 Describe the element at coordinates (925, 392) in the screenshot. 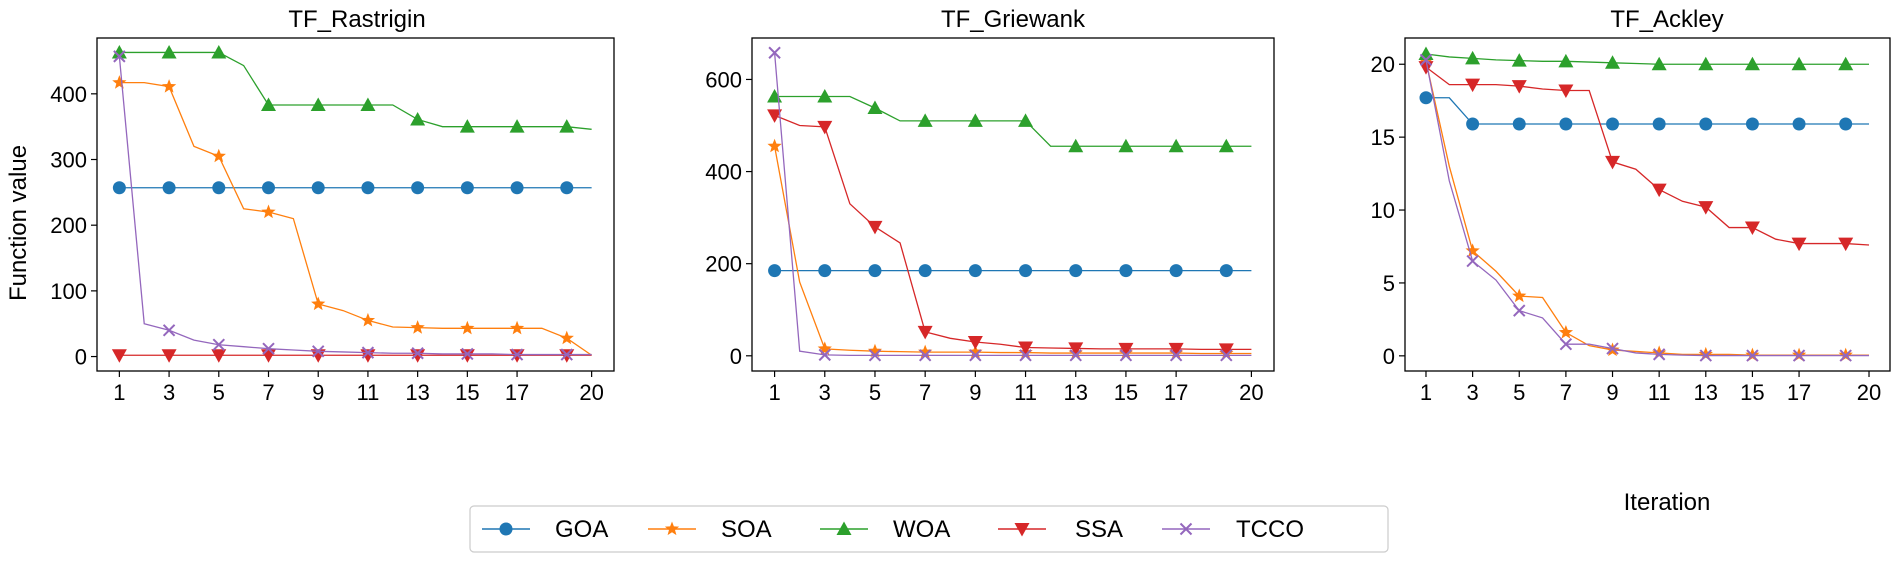

I see `x-tick-label: 7` at that location.